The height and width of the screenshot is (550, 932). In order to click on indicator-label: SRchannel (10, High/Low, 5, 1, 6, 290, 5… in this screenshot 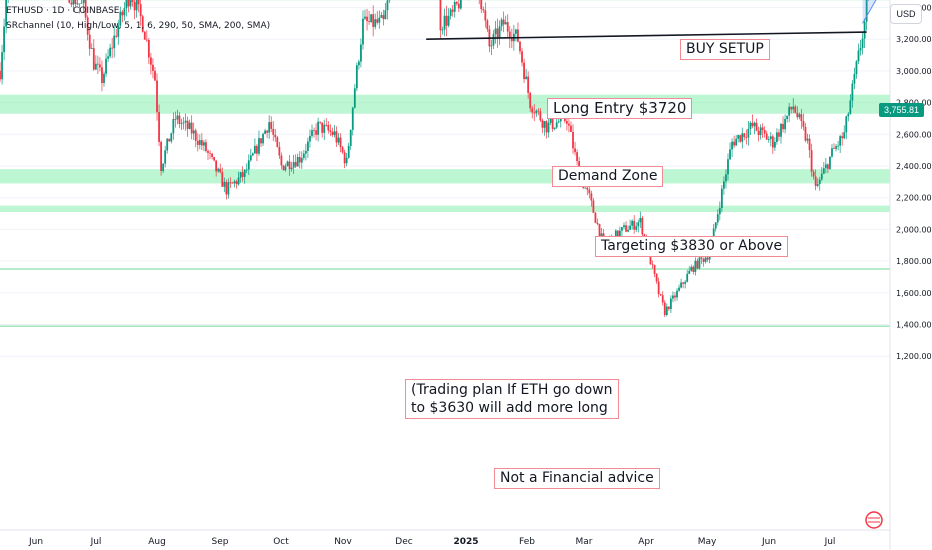, I will do `click(138, 26)`.